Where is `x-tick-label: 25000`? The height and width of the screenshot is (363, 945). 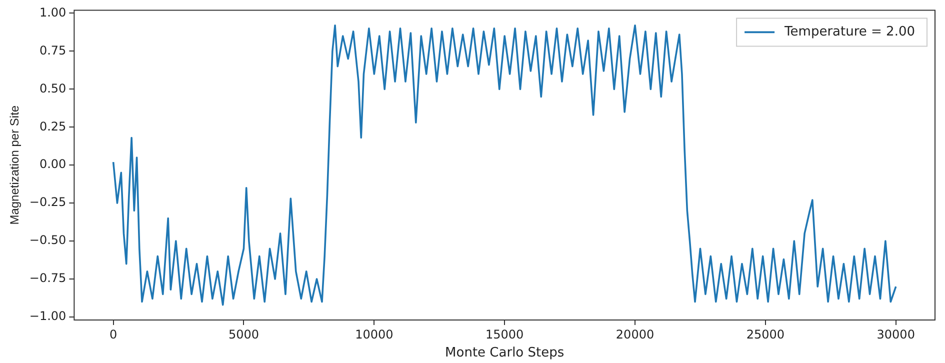
x-tick-label: 25000 is located at coordinates (765, 334).